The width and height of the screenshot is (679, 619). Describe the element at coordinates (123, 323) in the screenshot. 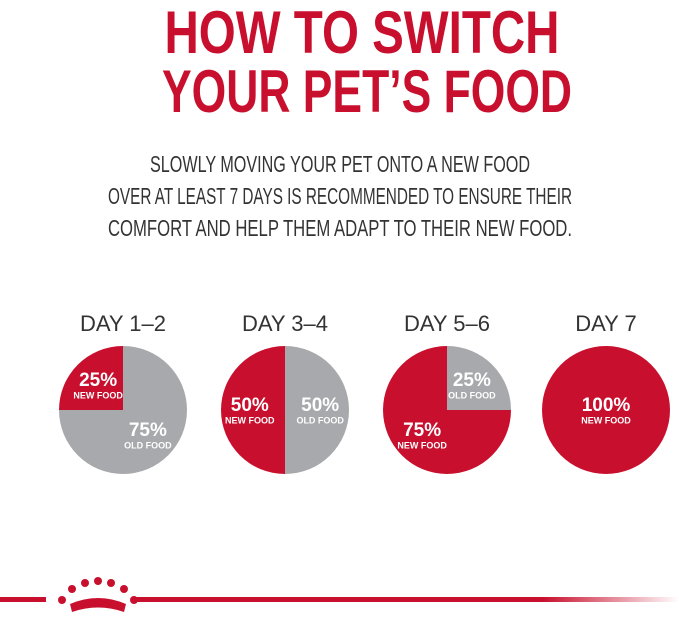

I see `day-label: DAY 1–2` at that location.